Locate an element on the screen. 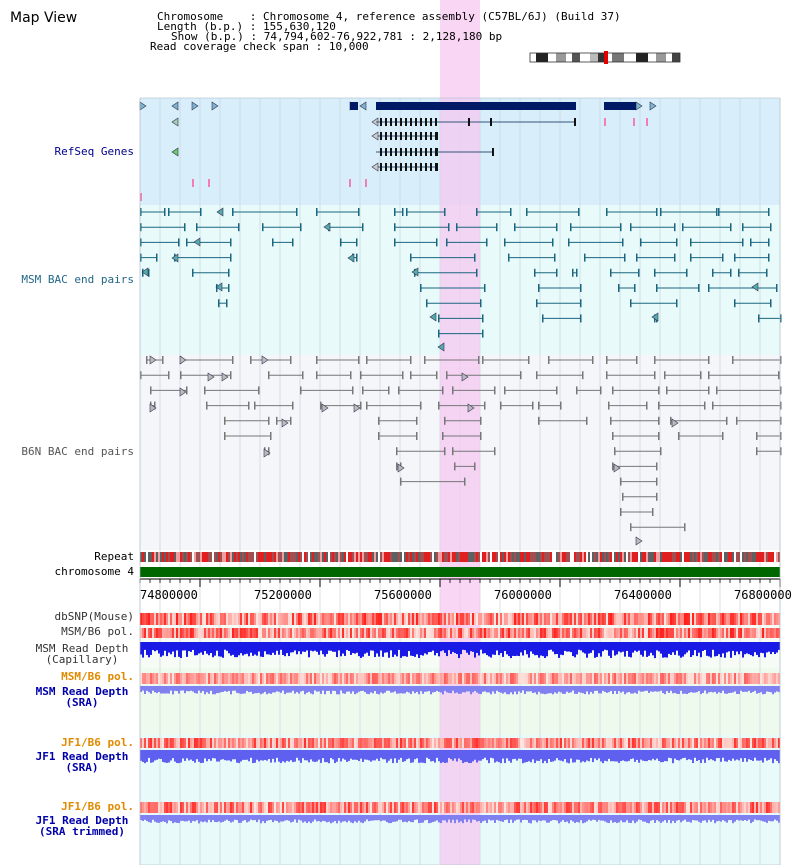 The width and height of the screenshot is (800, 865). track-label-jf1-b6-pol: JF1/B6 pol. is located at coordinates (97, 742).